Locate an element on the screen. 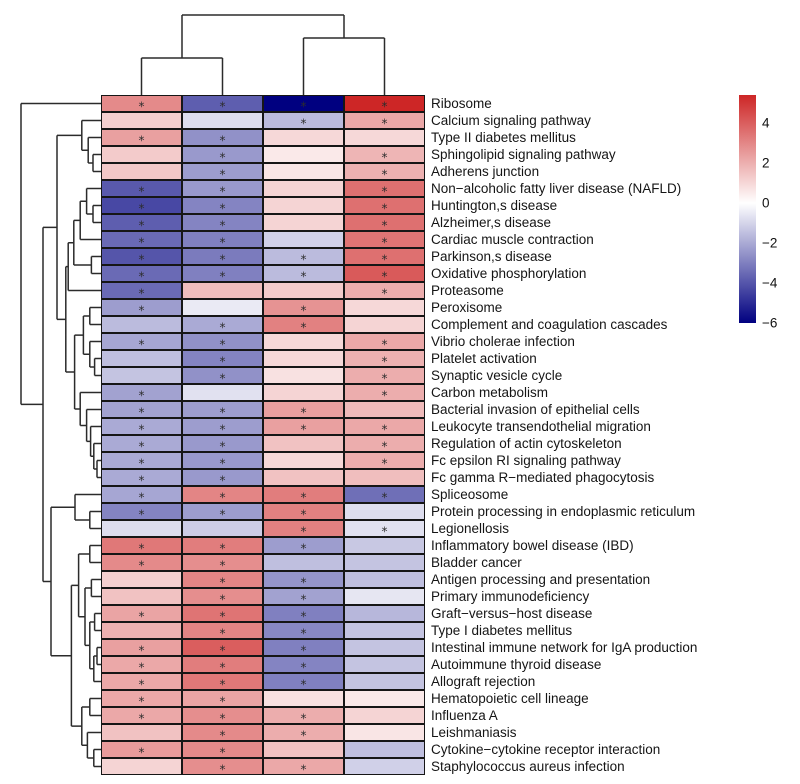 This screenshot has height=784, width=800. row-label: Leishmaniasis is located at coordinates (474, 732).